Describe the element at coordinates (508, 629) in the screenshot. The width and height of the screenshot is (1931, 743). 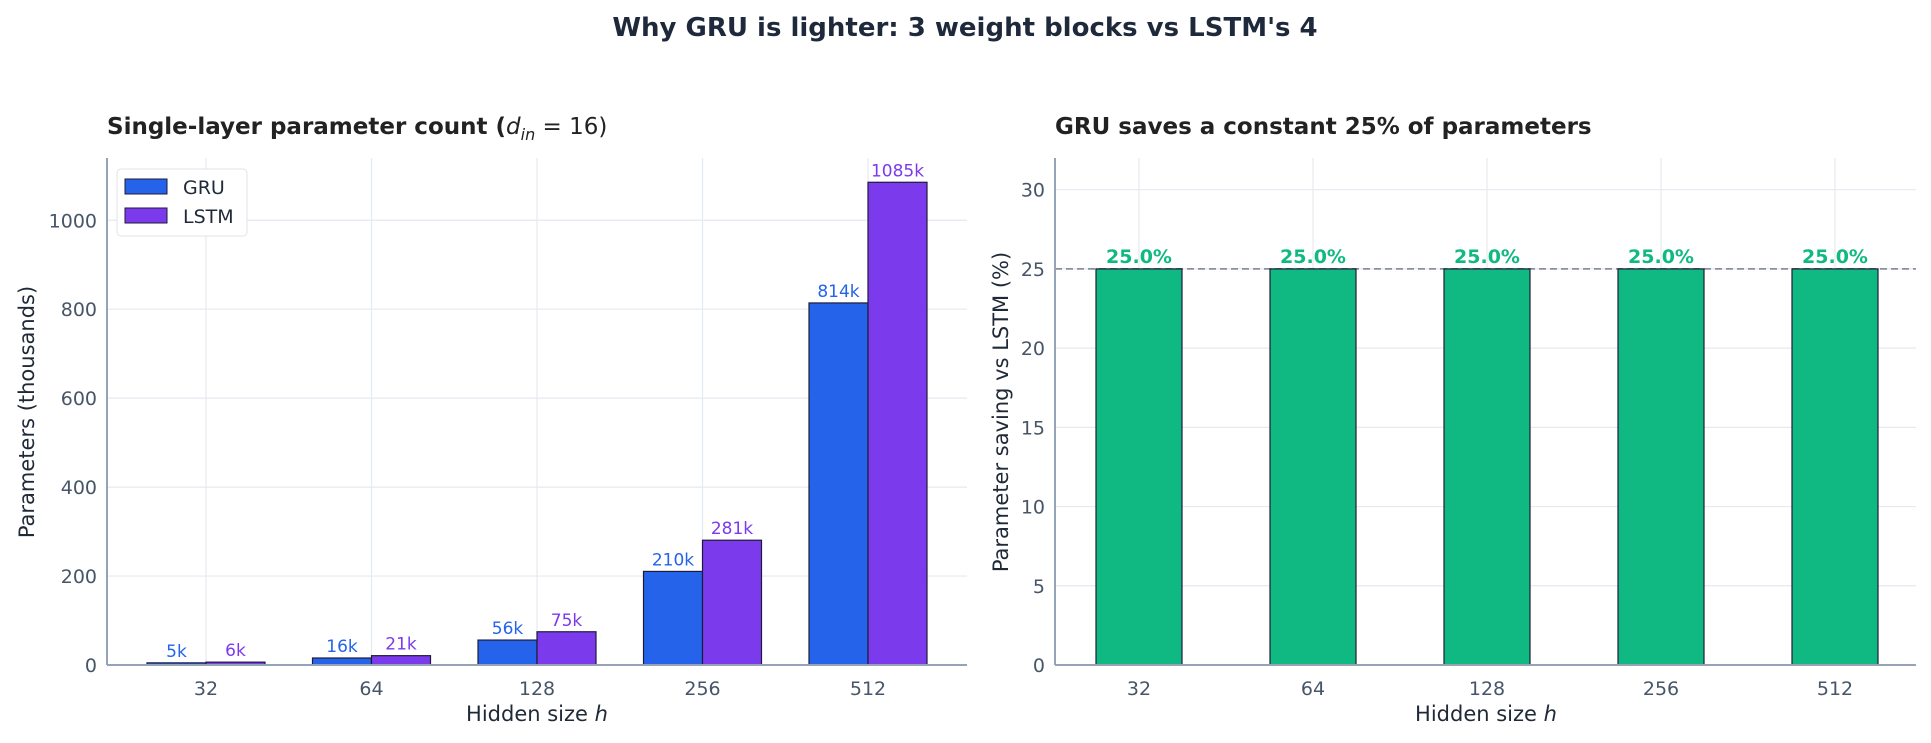
I see `data-label: 56k` at that location.